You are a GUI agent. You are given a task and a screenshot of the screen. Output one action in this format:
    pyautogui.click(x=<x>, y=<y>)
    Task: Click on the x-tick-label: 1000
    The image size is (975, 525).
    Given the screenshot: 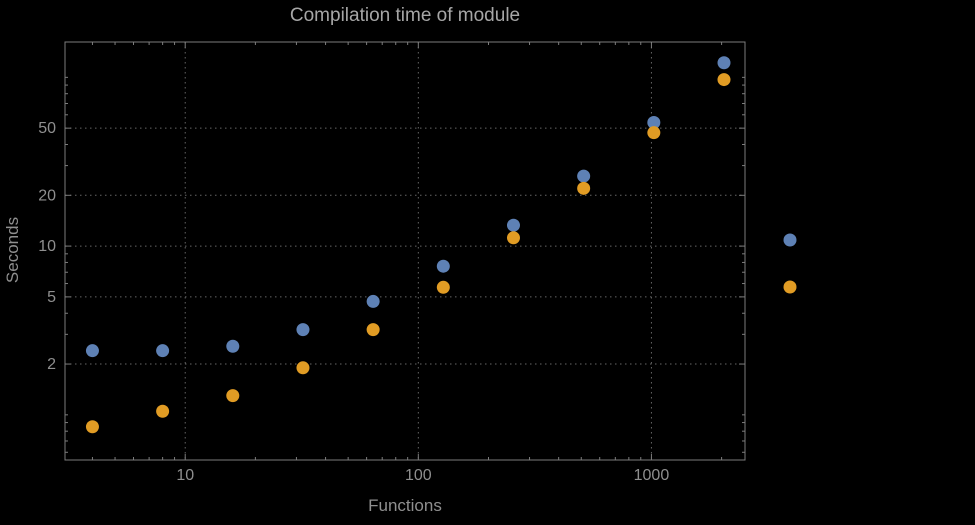 What is the action you would take?
    pyautogui.click(x=652, y=475)
    